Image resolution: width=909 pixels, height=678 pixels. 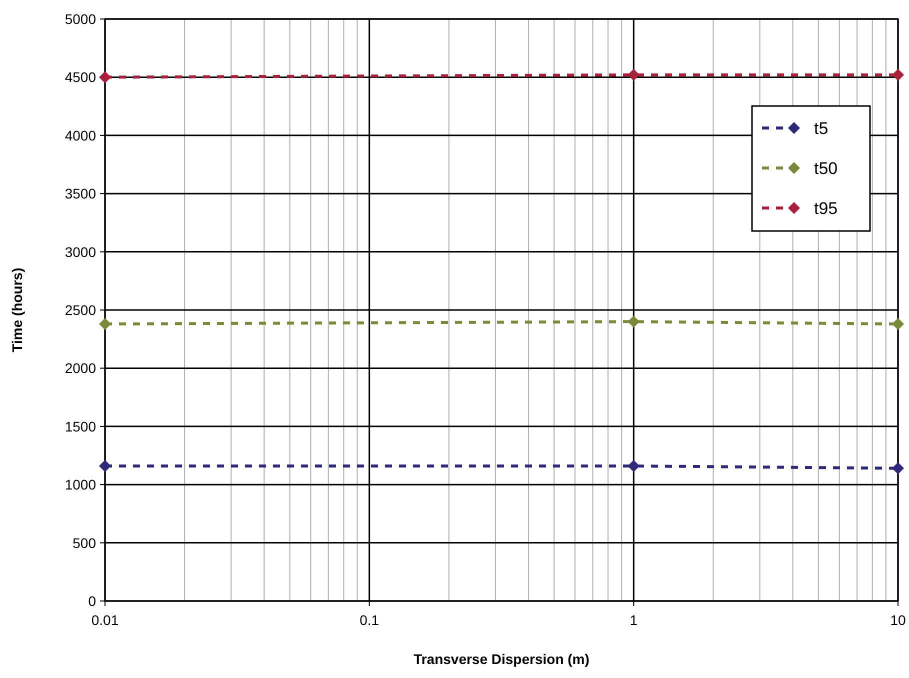 I want to click on y-tick-label: 3000, so click(x=80, y=252).